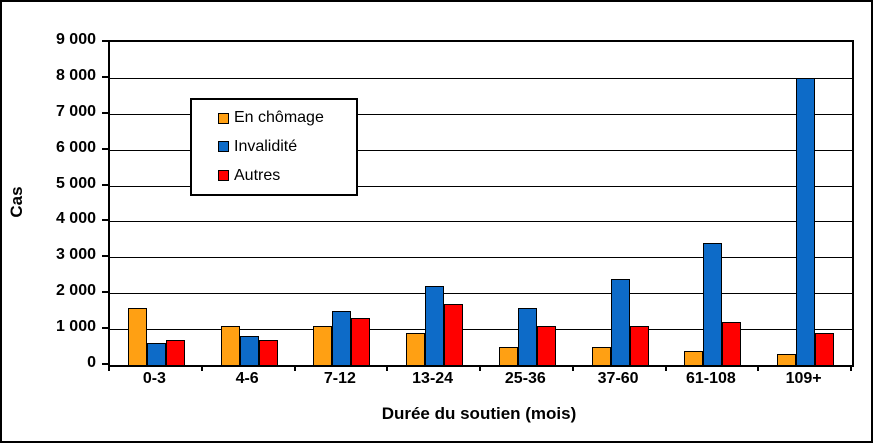  What do you see at coordinates (257, 175) in the screenshot?
I see `legend-label-autres: Autres` at bounding box center [257, 175].